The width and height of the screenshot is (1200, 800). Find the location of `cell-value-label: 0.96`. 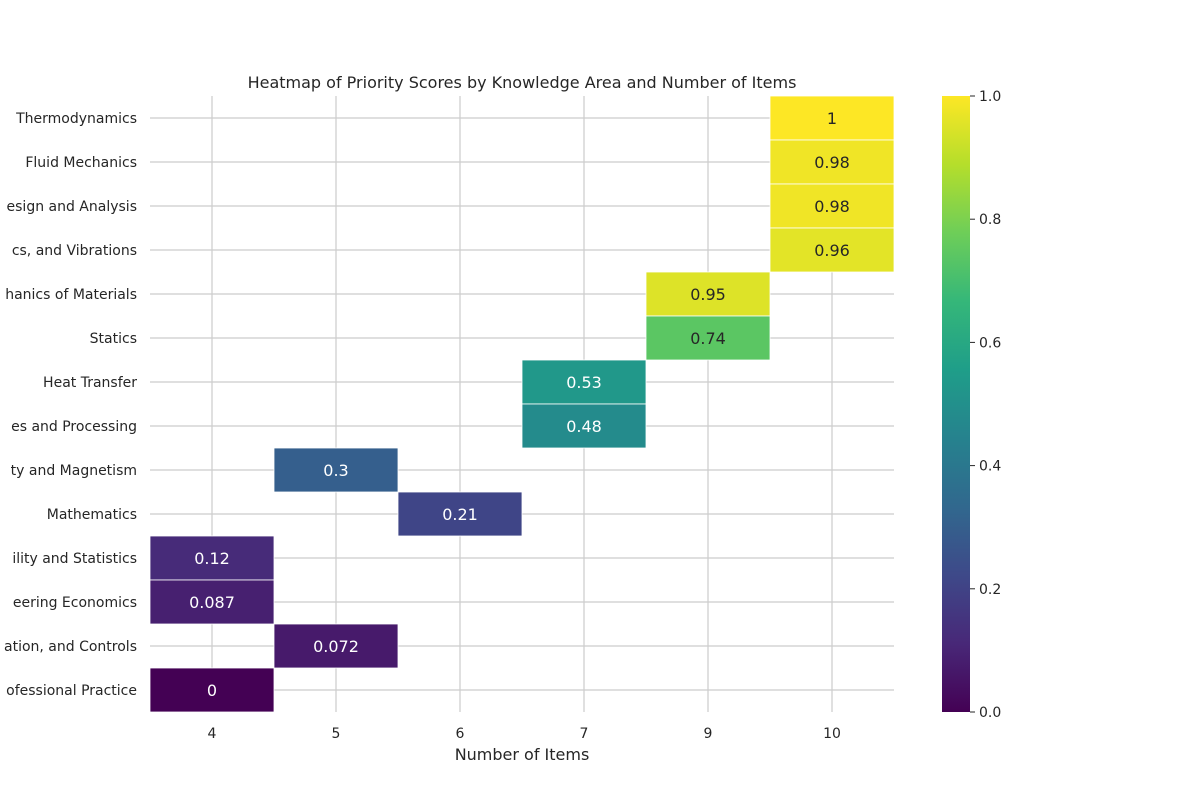

cell-value-label: 0.96 is located at coordinates (832, 250).